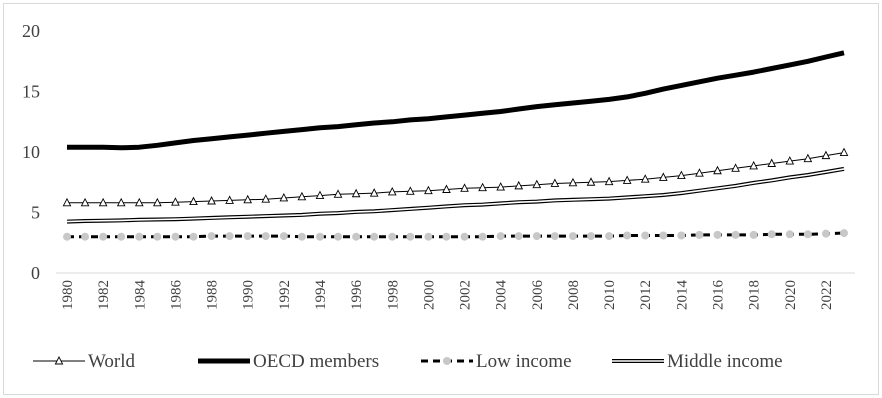 The image size is (882, 398). What do you see at coordinates (538, 295) in the screenshot?
I see `x-tick-label: 2006` at bounding box center [538, 295].